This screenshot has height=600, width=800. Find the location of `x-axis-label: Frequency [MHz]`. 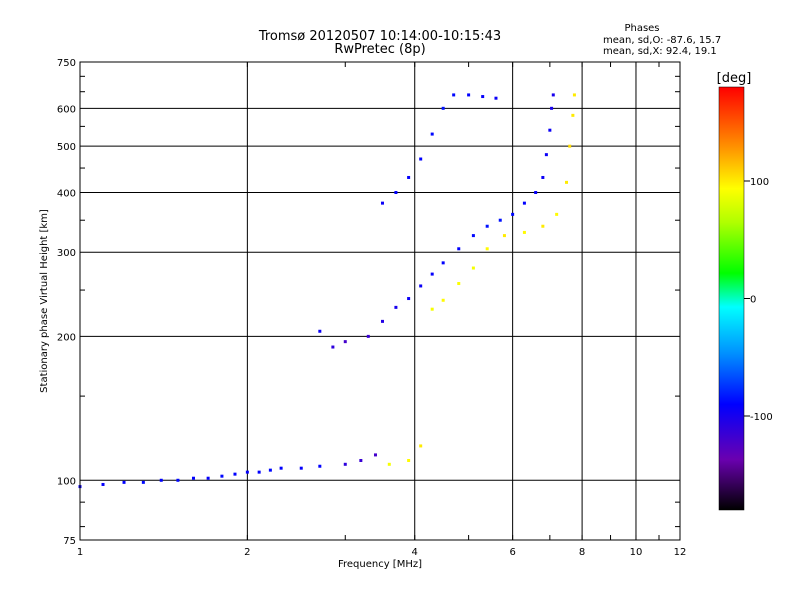

x-axis-label: Frequency [MHz] is located at coordinates (380, 564).